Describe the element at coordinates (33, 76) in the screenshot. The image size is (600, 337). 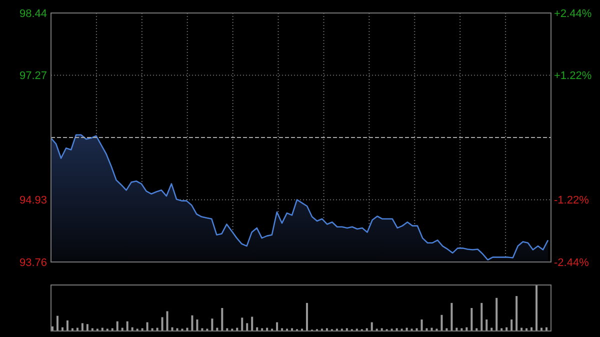
I see `y-tick-label: 97.27` at that location.